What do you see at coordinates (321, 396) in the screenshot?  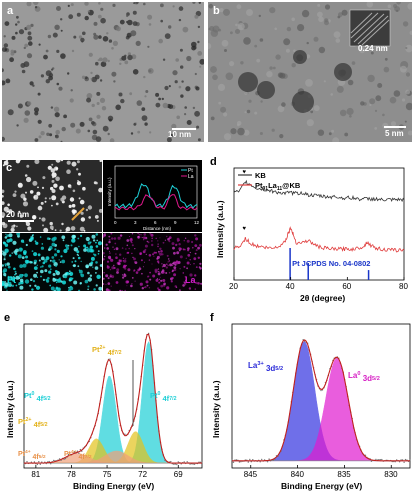 I see `plot-frame` at bounding box center [321, 396].